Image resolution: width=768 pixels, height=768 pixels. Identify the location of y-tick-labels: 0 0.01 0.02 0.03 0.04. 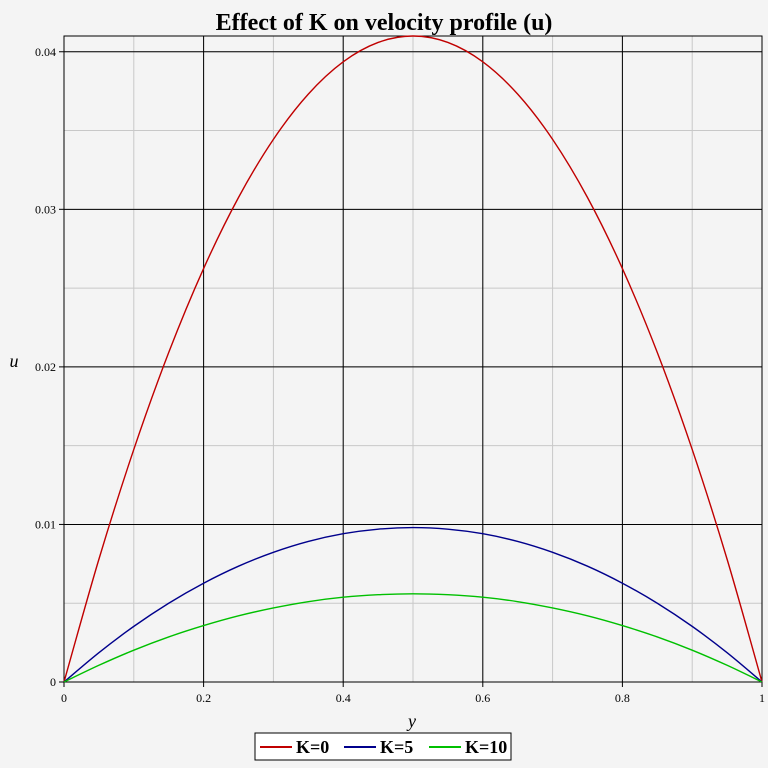
(49, 367).